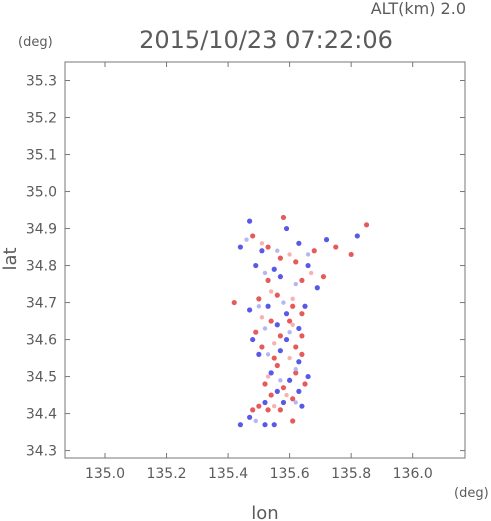 This screenshot has height=521, width=491. I want to click on x-axis-label: lon, so click(264, 512).